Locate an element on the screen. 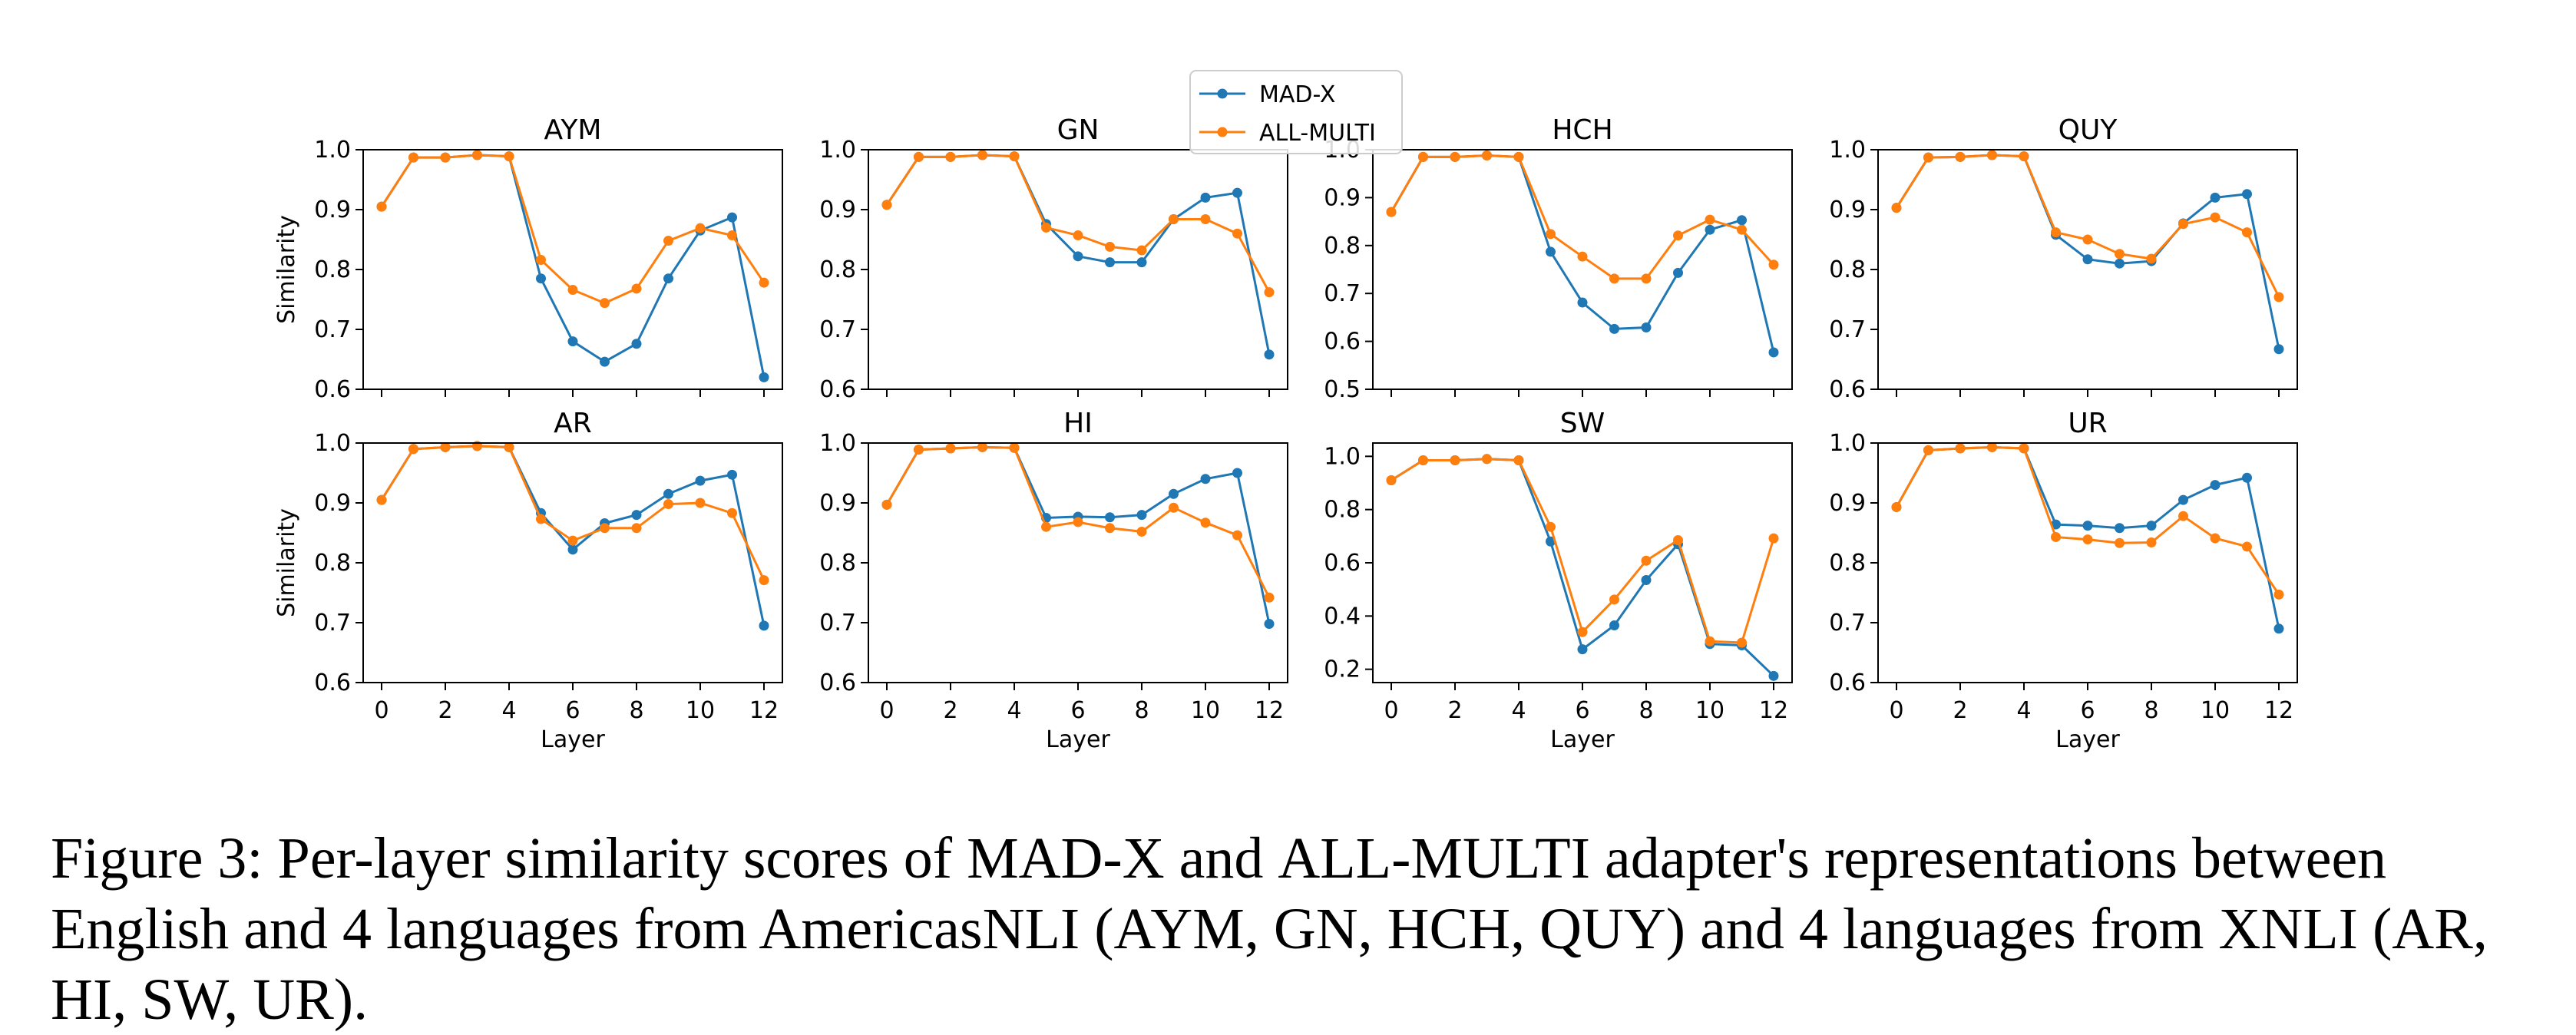 The height and width of the screenshot is (1035, 2576). caption-langs-americasnli: AYM, GN, HCH, QUY is located at coordinates (1389, 929).